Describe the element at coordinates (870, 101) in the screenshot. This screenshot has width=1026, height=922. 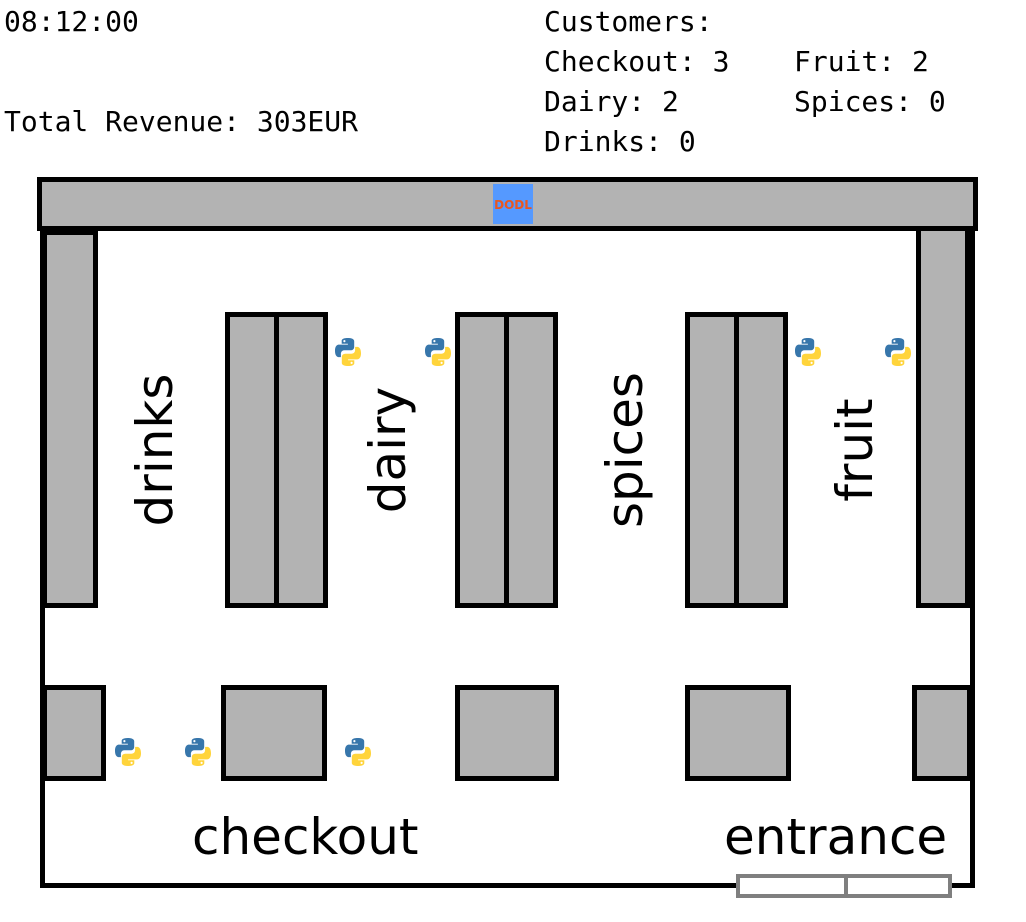
I see `customers-spices: Spices: 0` at that location.